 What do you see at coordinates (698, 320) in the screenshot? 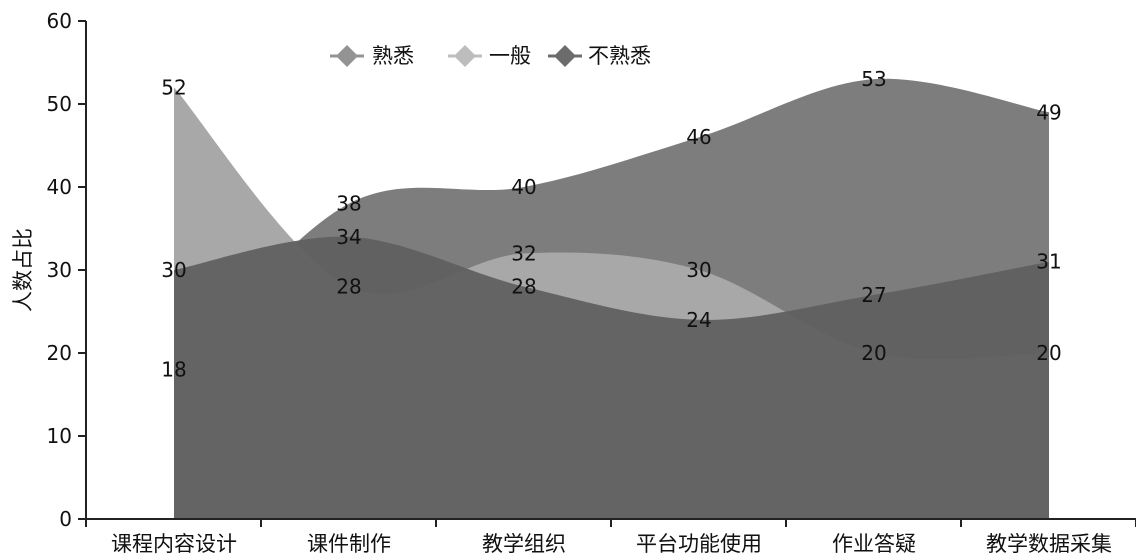
I see `data-label-3: 24` at bounding box center [698, 320].